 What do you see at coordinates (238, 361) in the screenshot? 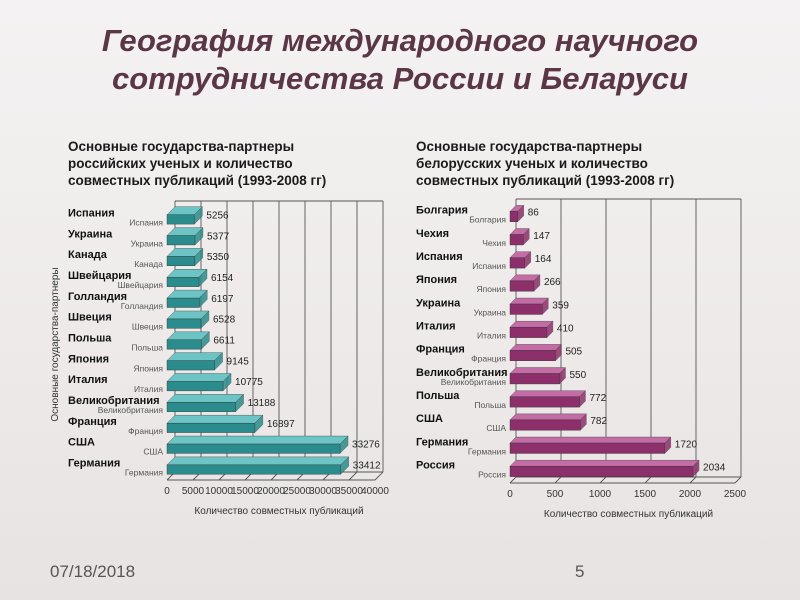
I see `ru-value-label: 9145` at bounding box center [238, 361].